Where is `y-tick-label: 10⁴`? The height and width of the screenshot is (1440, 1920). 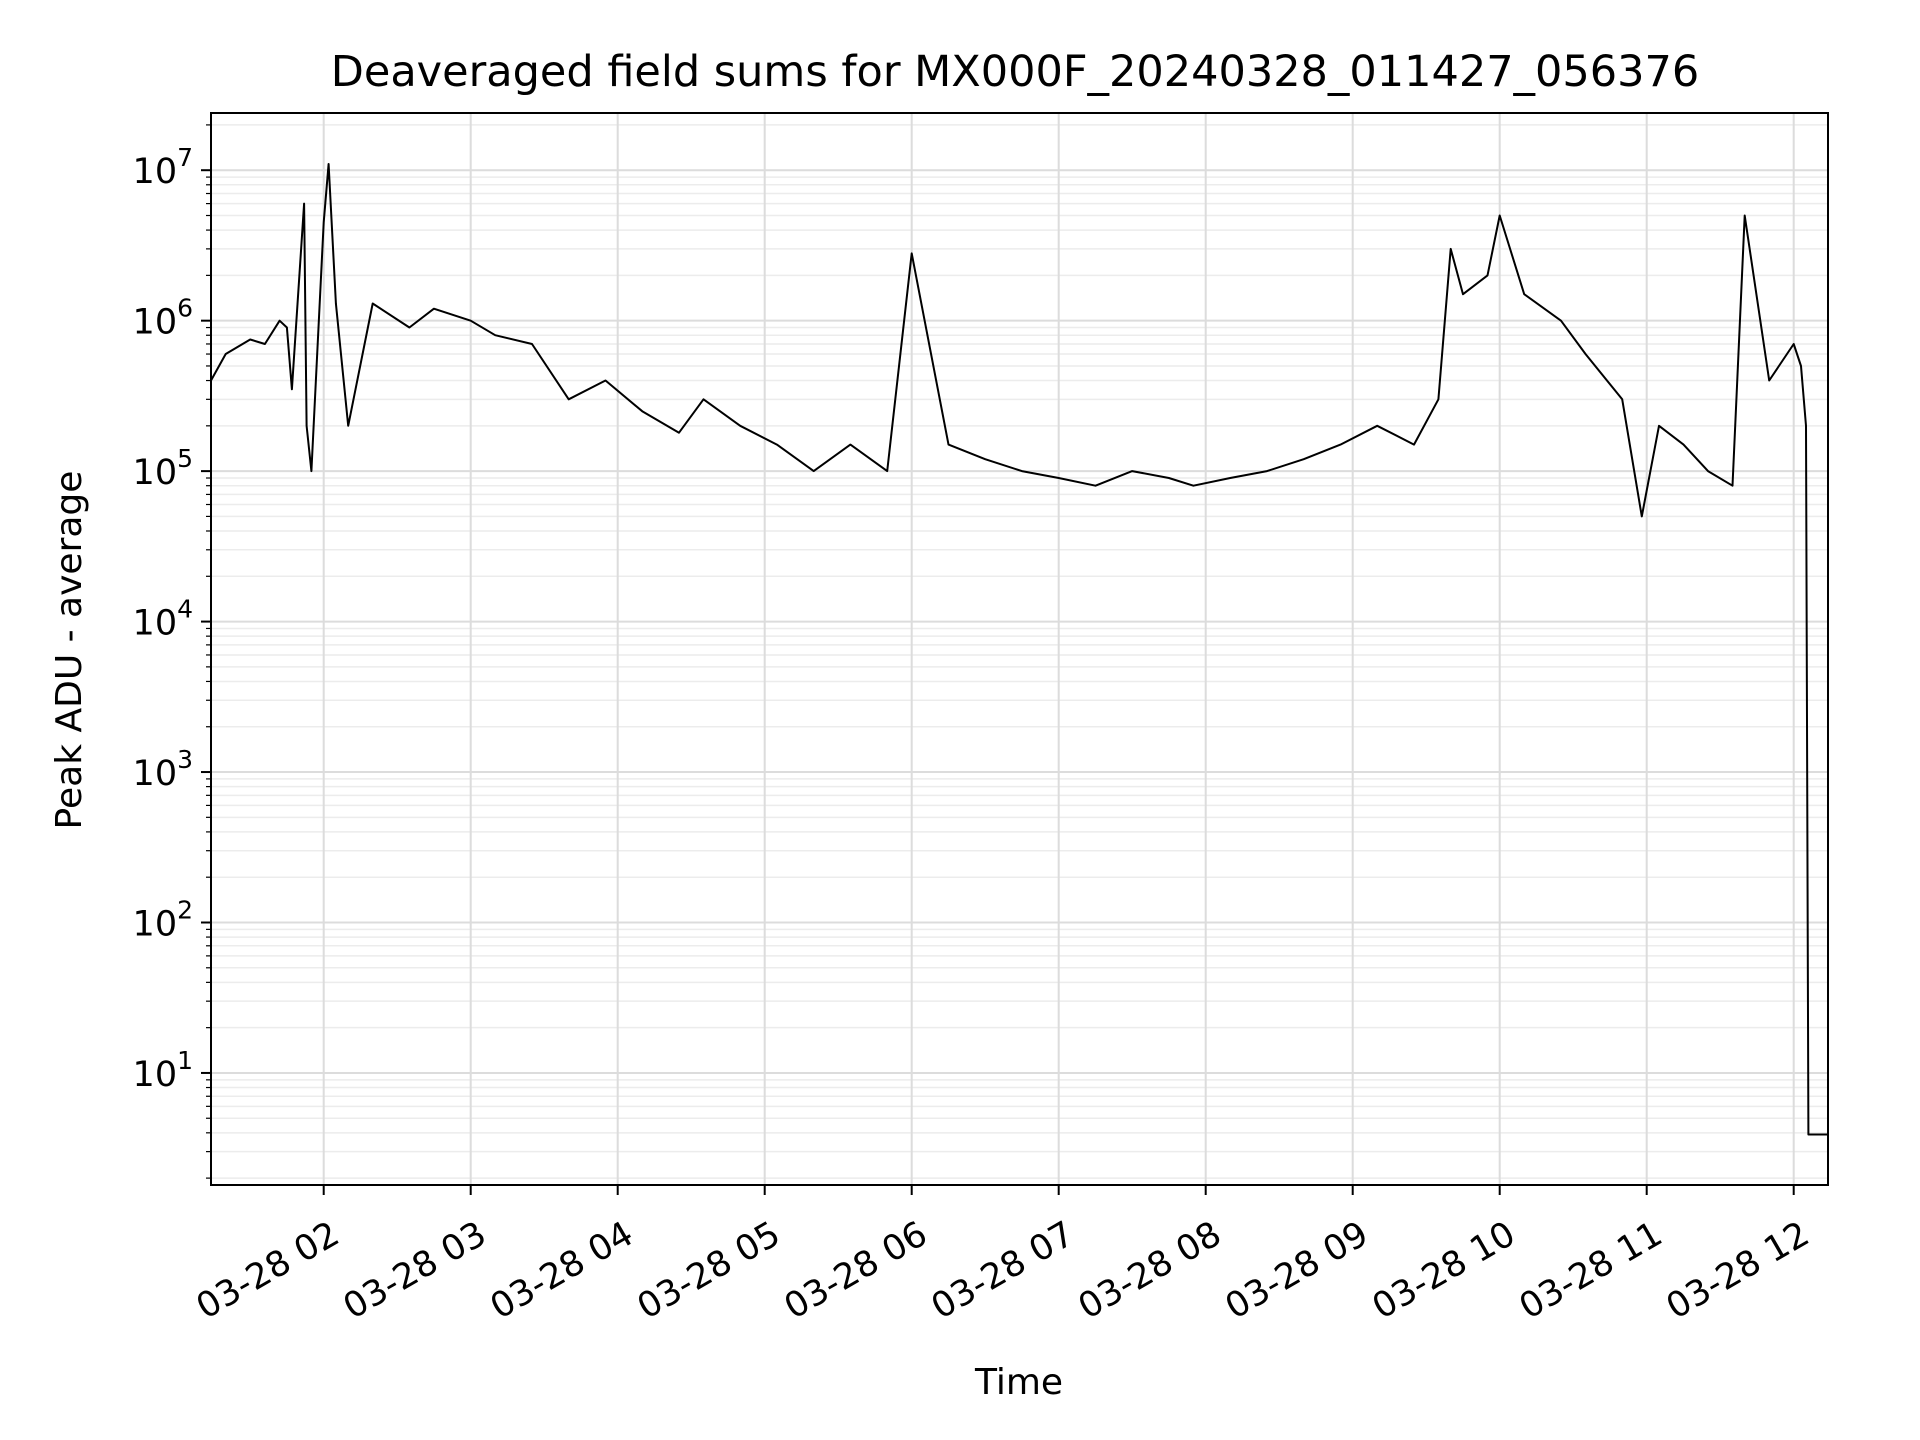
y-tick-label: 10⁴ is located at coordinates (163, 619).